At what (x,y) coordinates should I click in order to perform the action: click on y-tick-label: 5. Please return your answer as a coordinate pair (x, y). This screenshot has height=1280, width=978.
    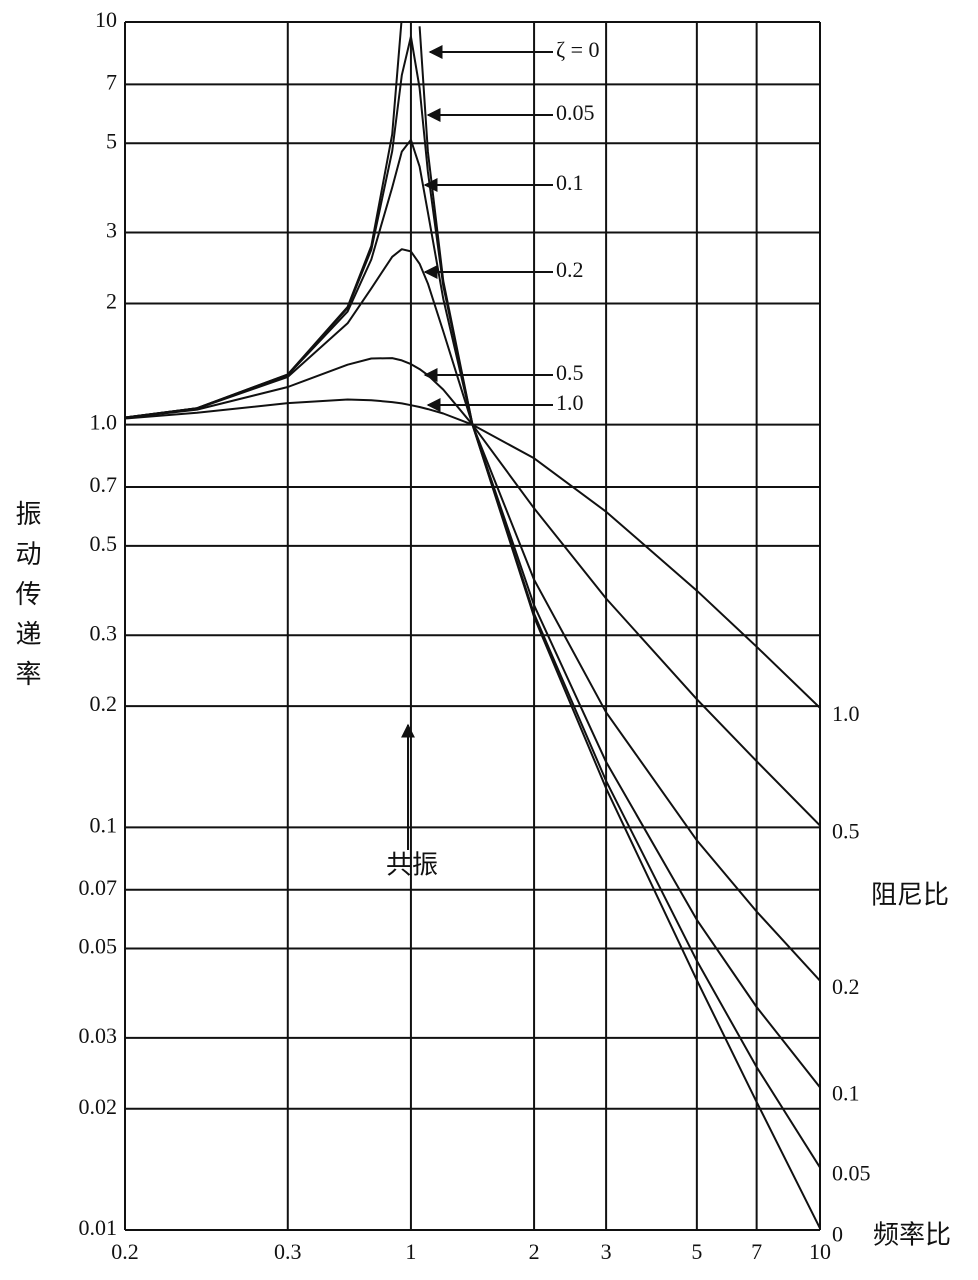
    Looking at the image, I should click on (111, 140).